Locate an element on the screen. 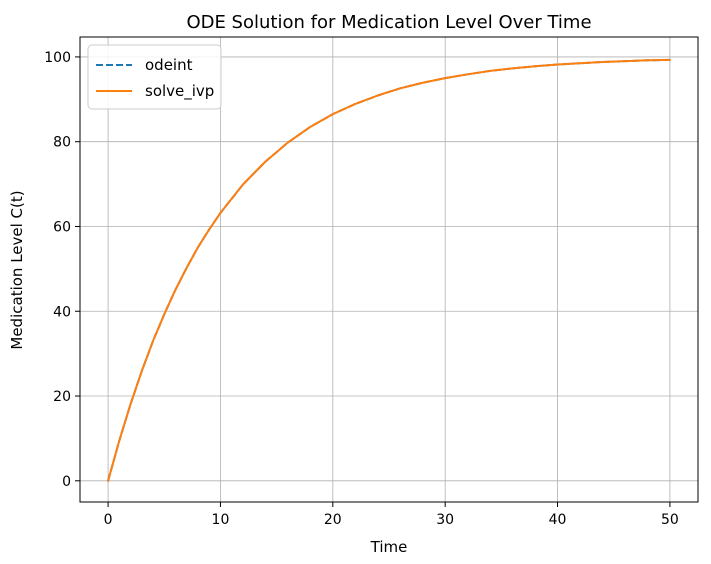 The height and width of the screenshot is (564, 711). legend-solve-ivp-label: solve_ivp is located at coordinates (179, 91).